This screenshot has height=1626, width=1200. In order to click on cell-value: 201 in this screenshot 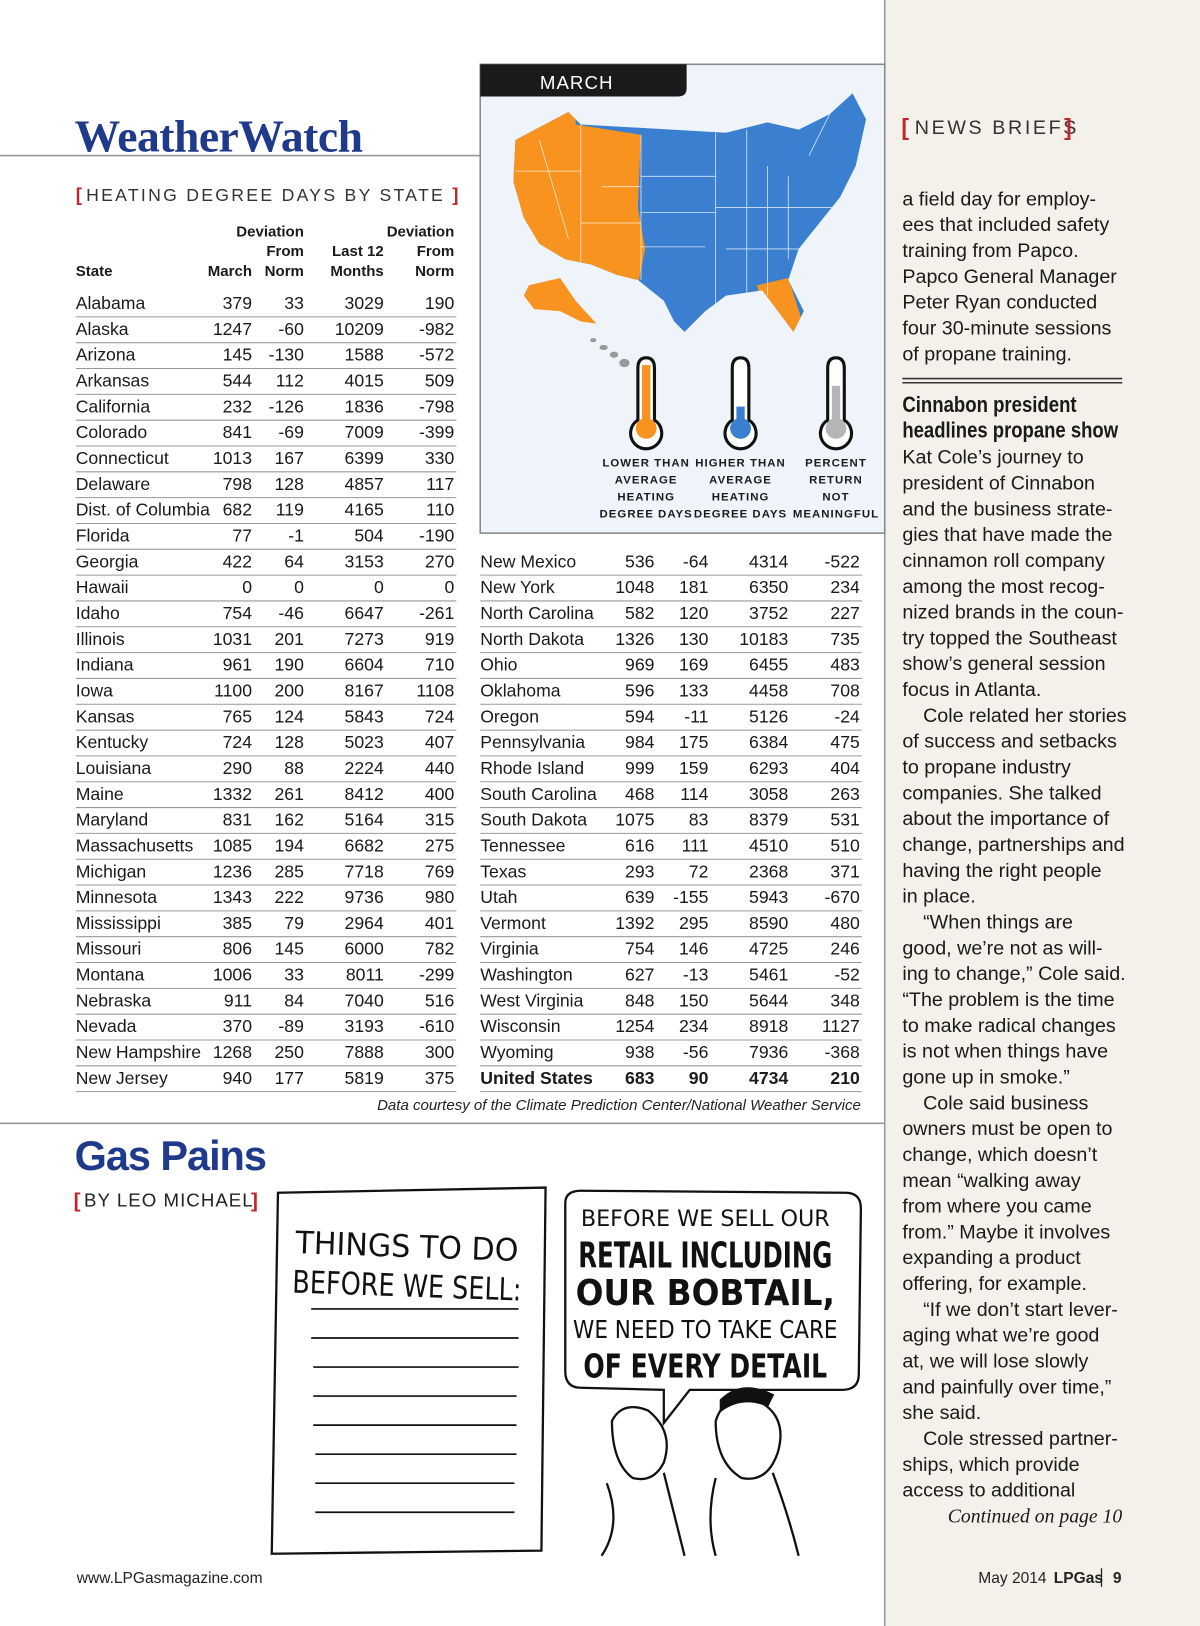, I will do `click(288, 639)`.